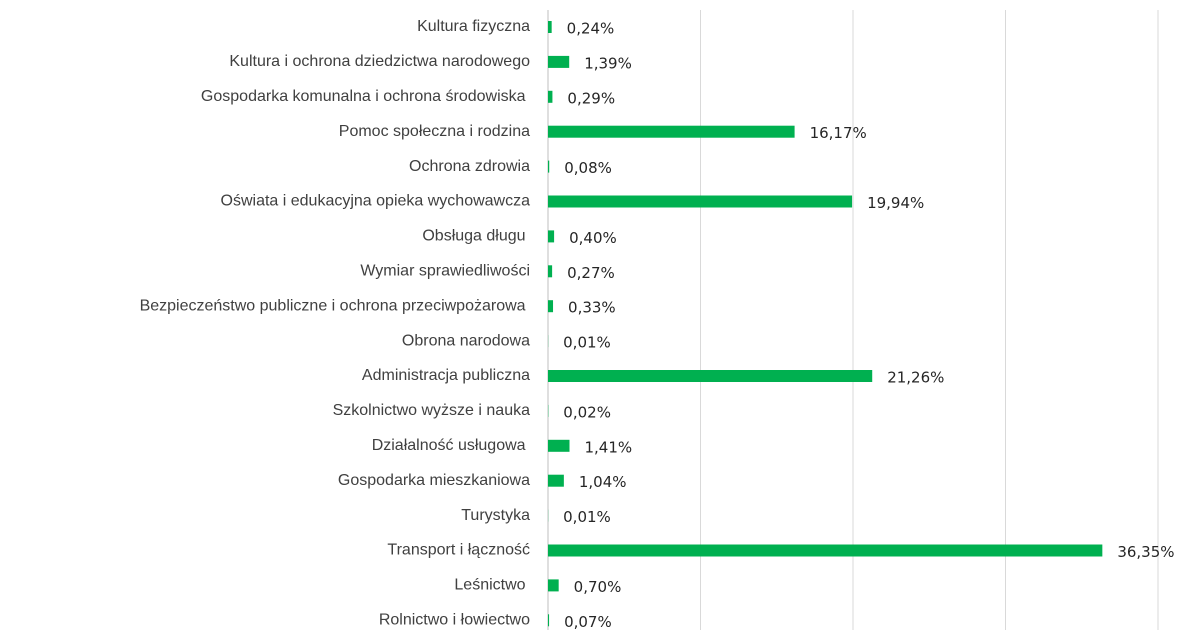  Describe the element at coordinates (587, 412) in the screenshot. I see `value-label: 0,02%` at that location.